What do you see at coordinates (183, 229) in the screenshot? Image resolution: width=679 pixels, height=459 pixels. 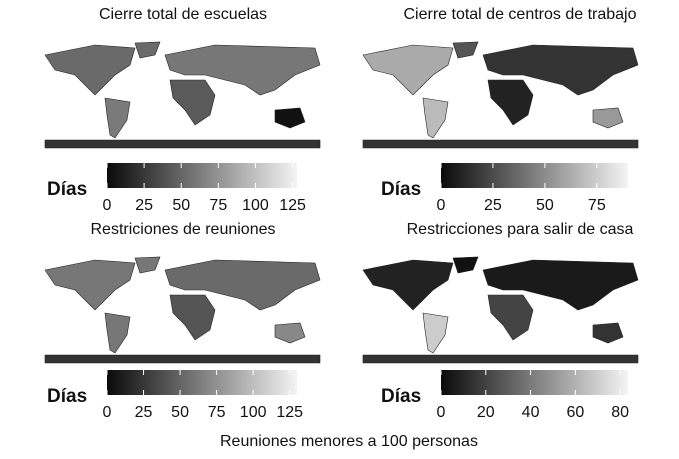 I see `map-title: Restriciones de reuniones` at bounding box center [183, 229].